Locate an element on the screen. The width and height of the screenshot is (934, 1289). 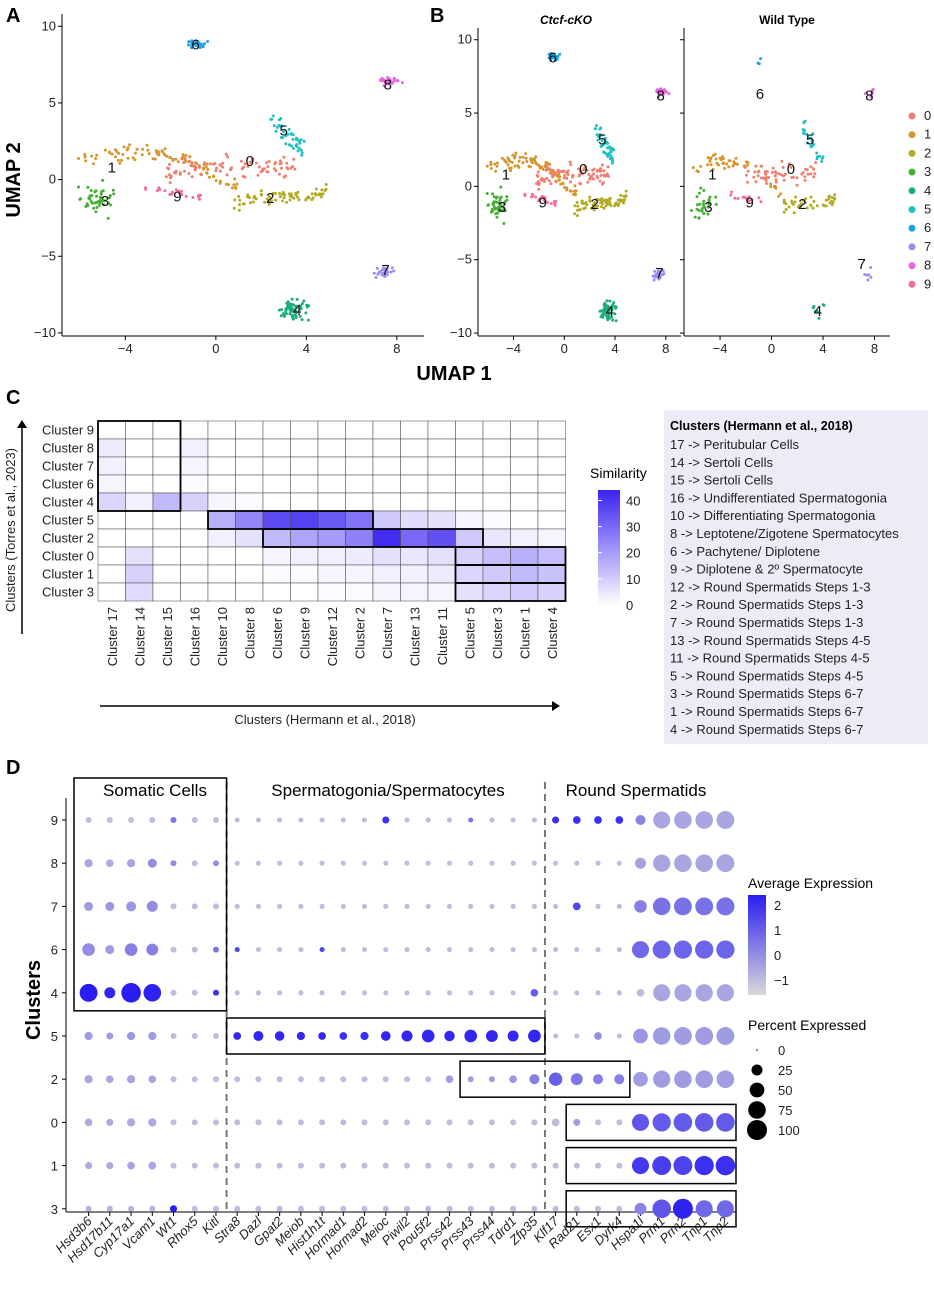
cluster-label-0: 0 is located at coordinates (250, 161).